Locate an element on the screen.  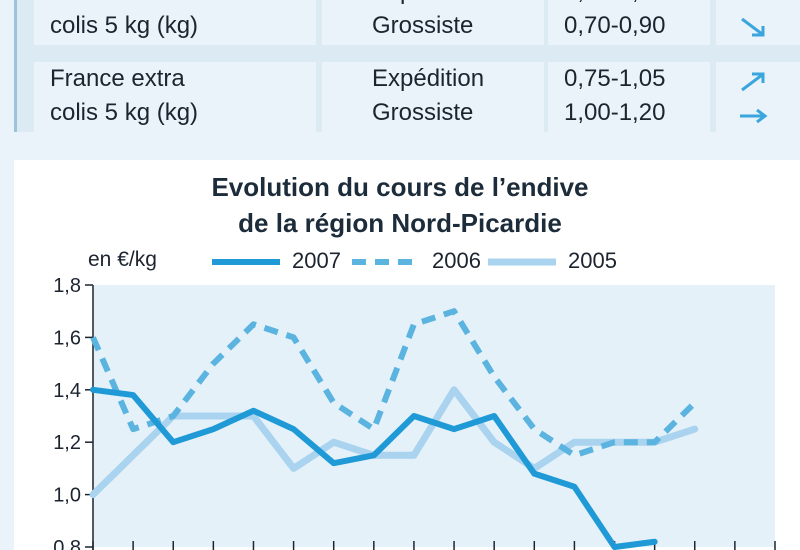
price-cell: 0,75-1,05 1,00-1,20 is located at coordinates (629, 97).